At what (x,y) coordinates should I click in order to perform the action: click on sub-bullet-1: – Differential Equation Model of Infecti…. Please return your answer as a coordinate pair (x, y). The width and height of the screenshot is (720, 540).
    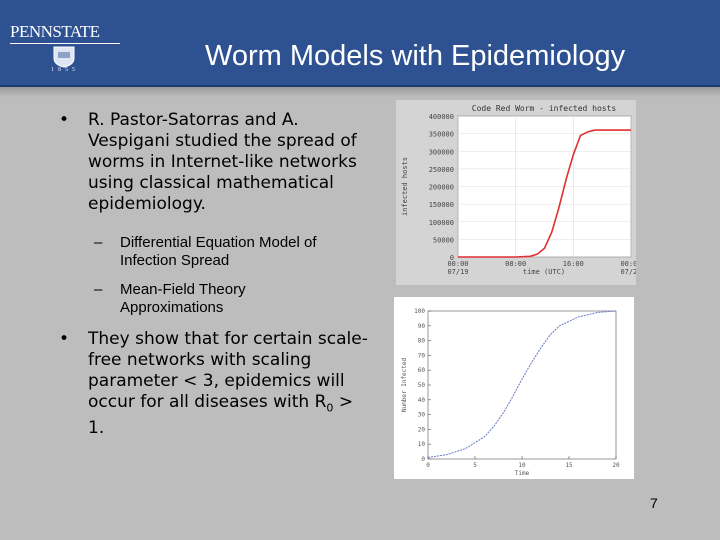
    Looking at the image, I should click on (222, 252).